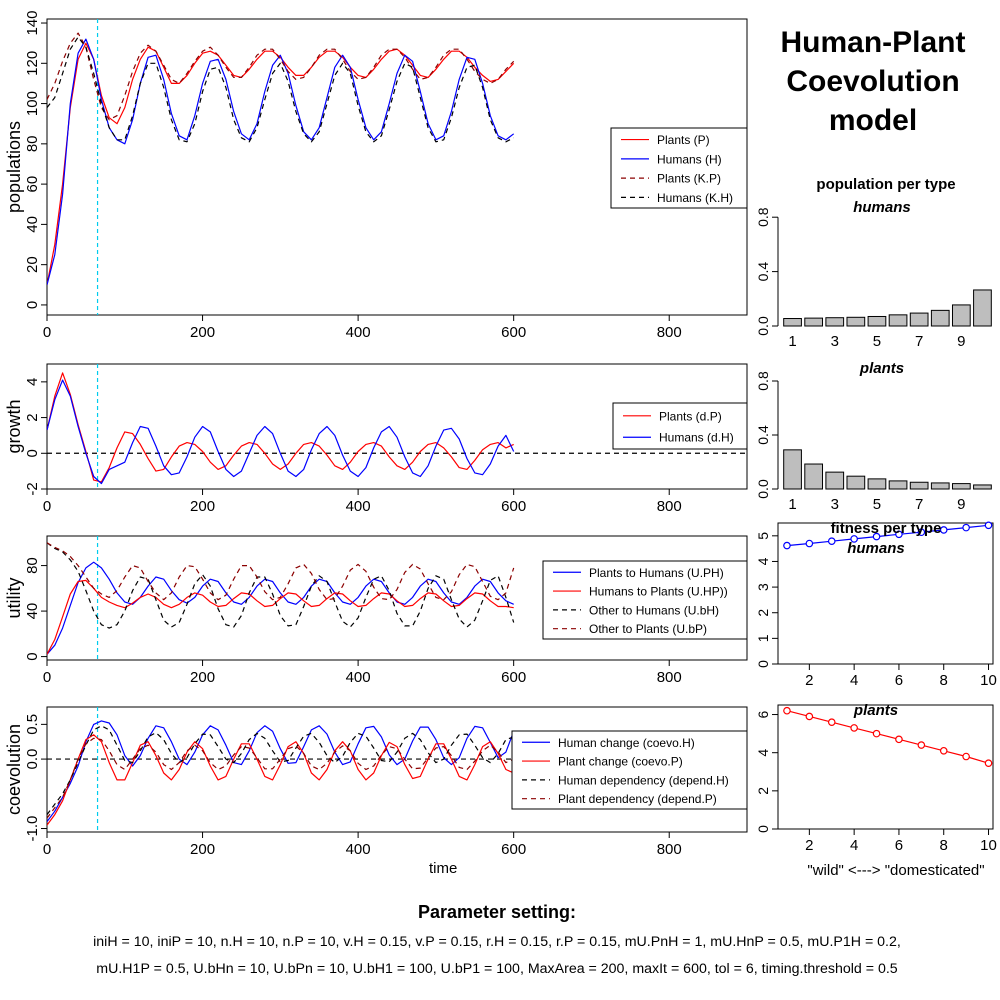 This screenshot has width=1000, height=1000. I want to click on y-tick-label: -2, so click(32, 488).